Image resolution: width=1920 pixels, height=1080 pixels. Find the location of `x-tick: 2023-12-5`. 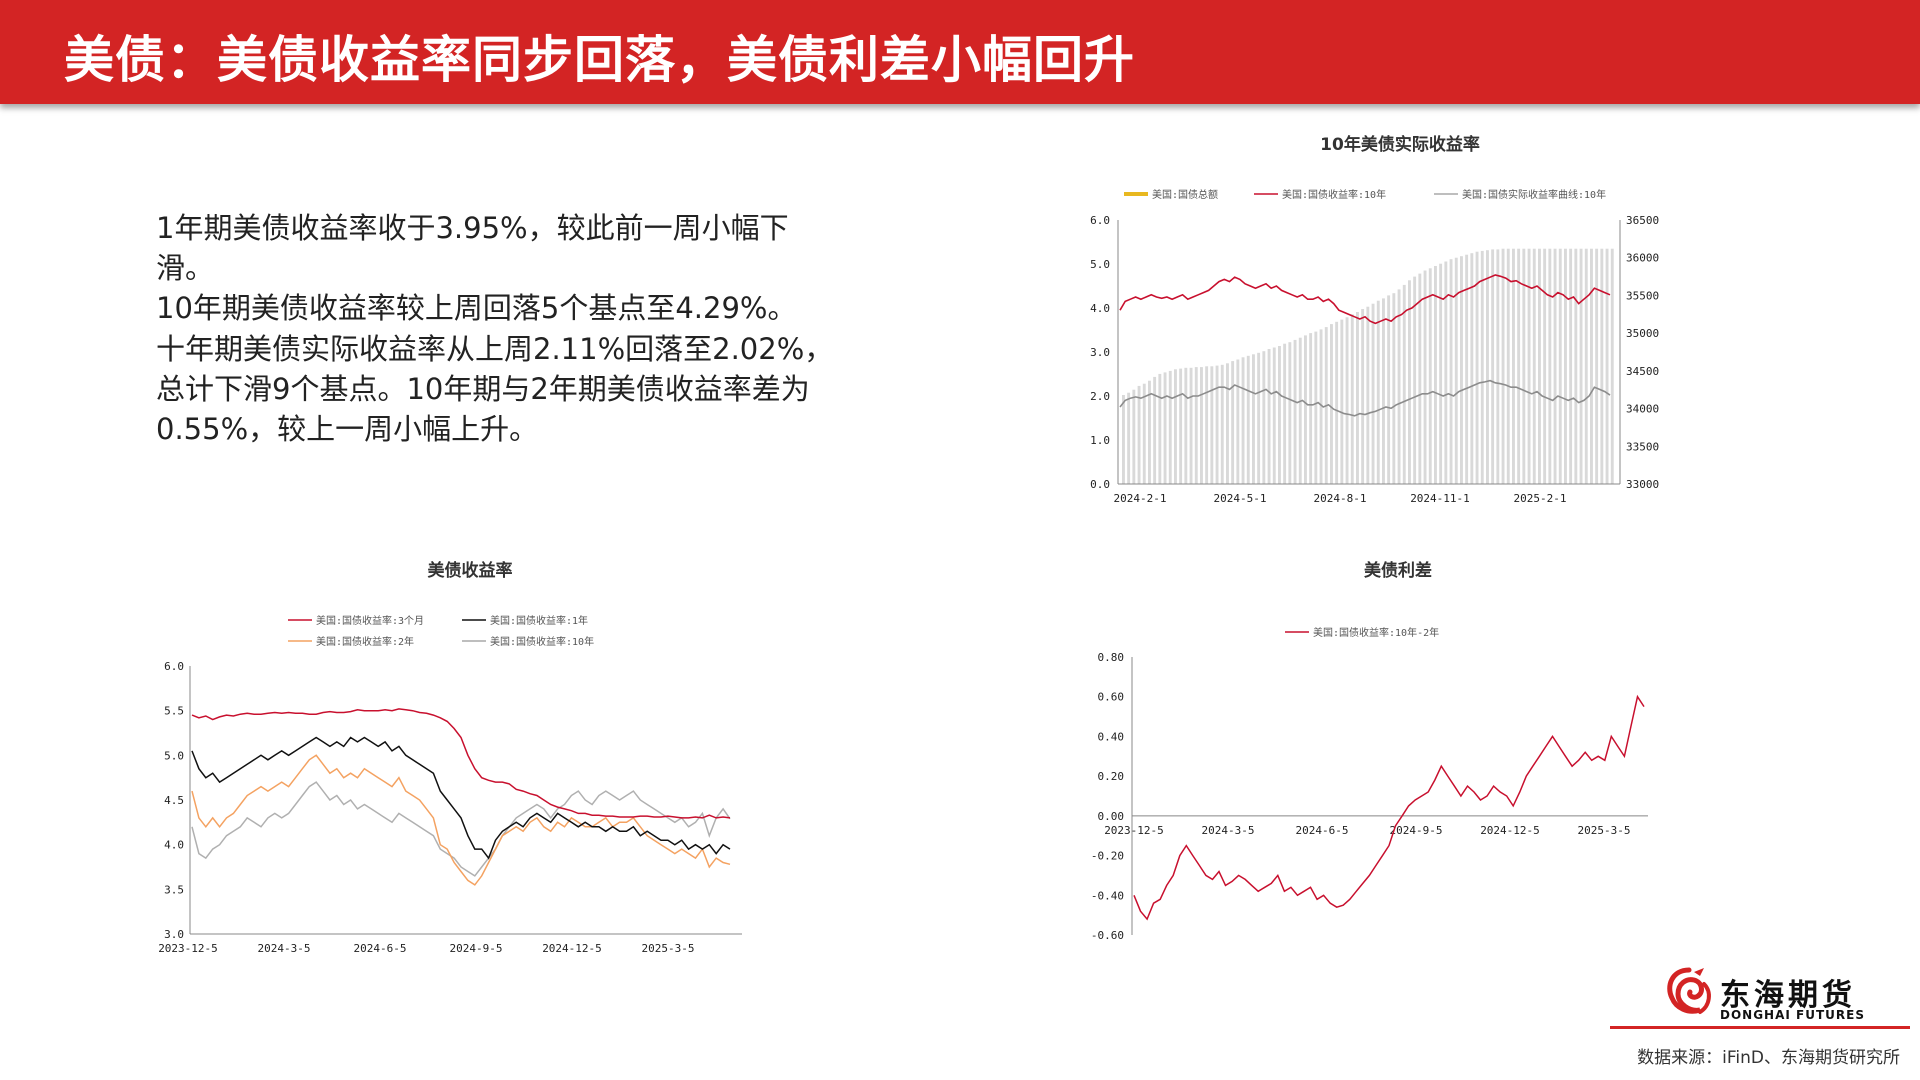

x-tick: 2023-12-5 is located at coordinates (188, 948).